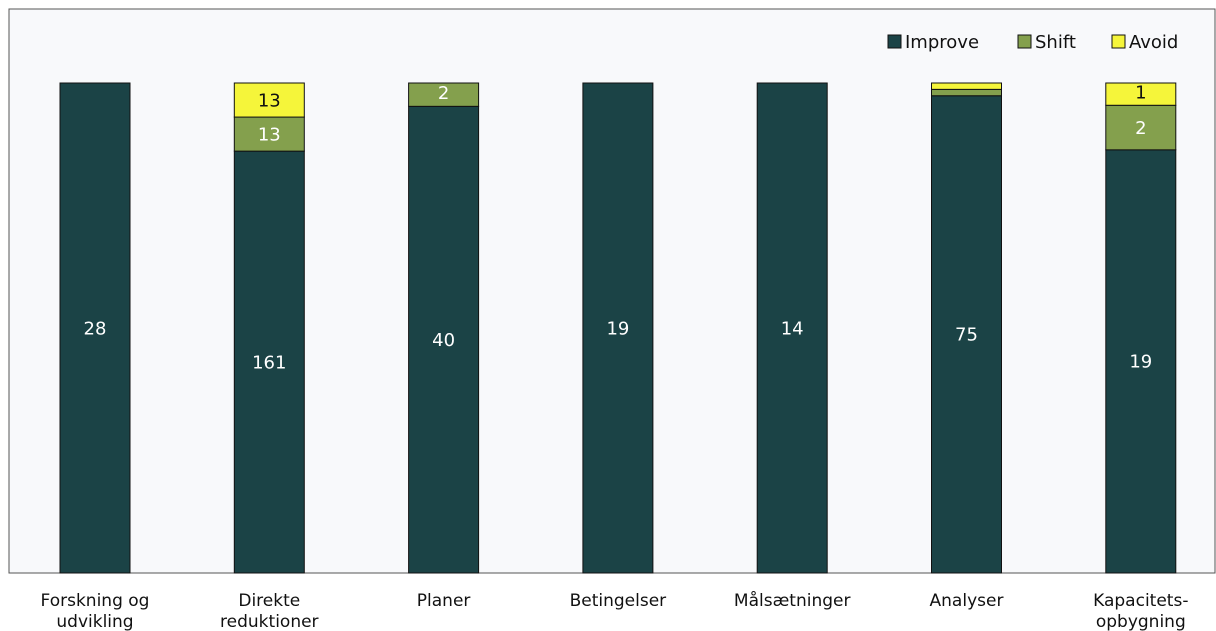 This screenshot has width=1216, height=631. I want to click on category-label-7: Kapacitets-opbygning, so click(1140, 611).